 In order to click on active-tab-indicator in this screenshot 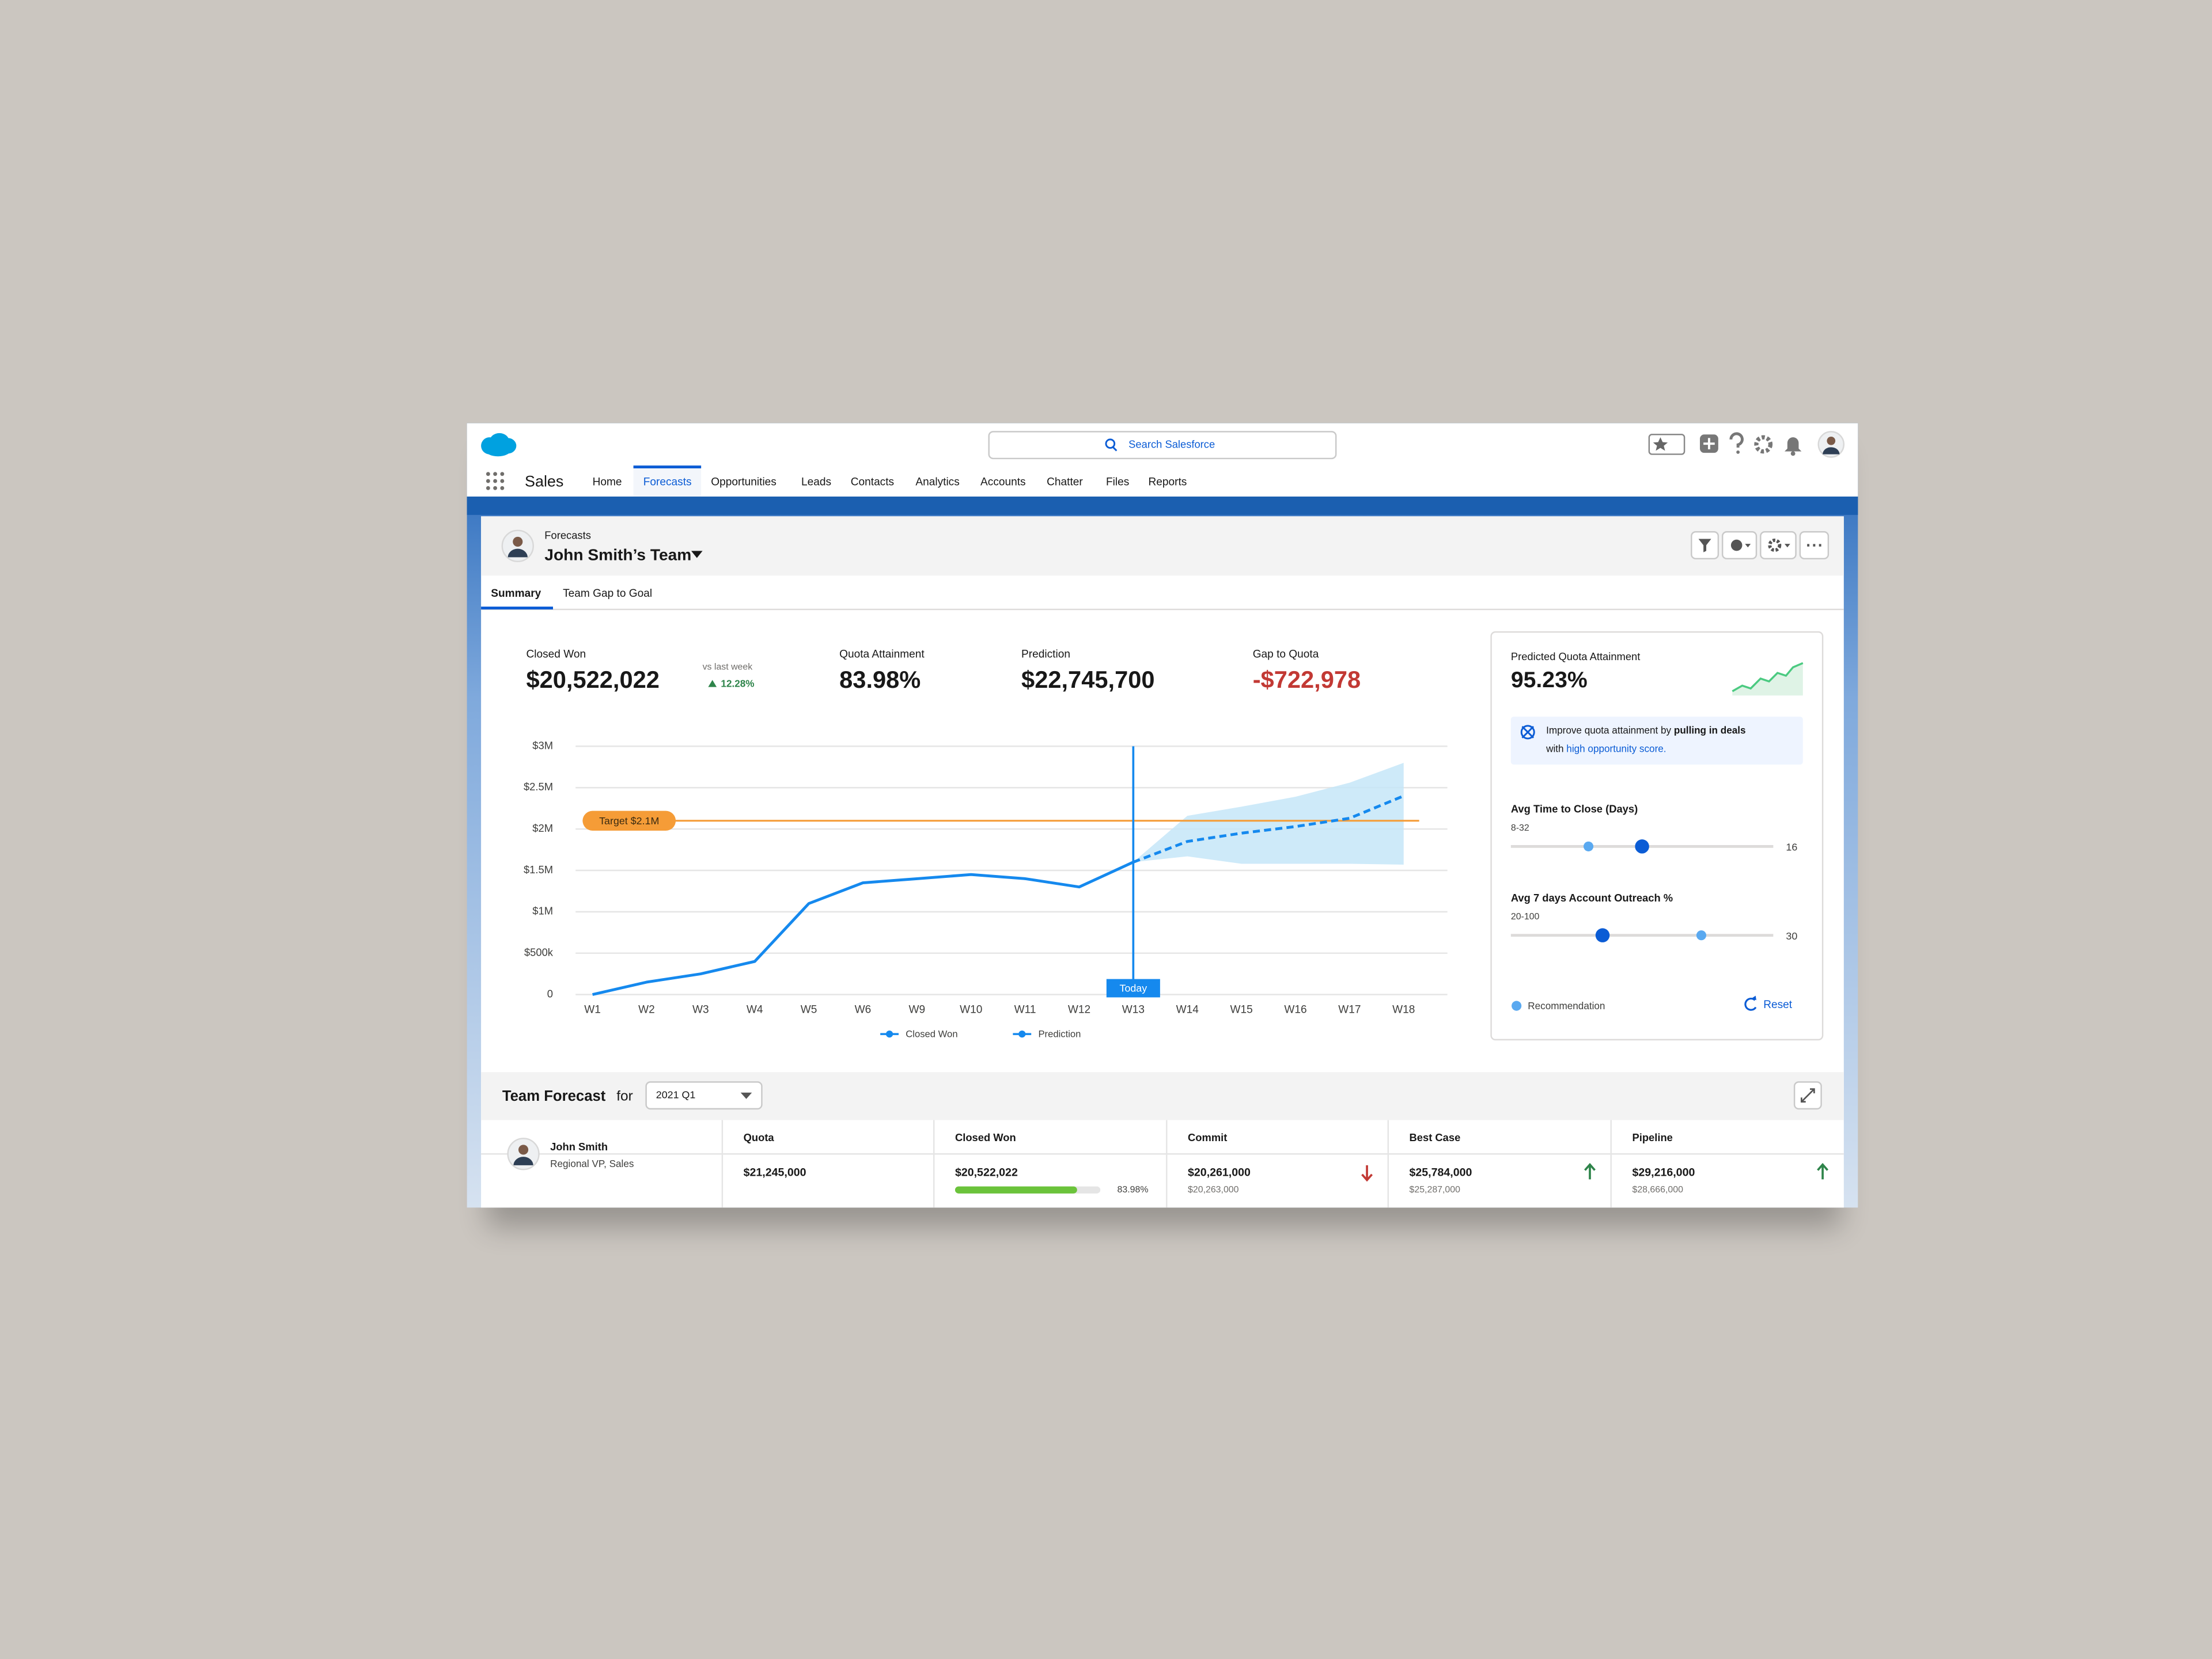, I will do `click(517, 608)`.